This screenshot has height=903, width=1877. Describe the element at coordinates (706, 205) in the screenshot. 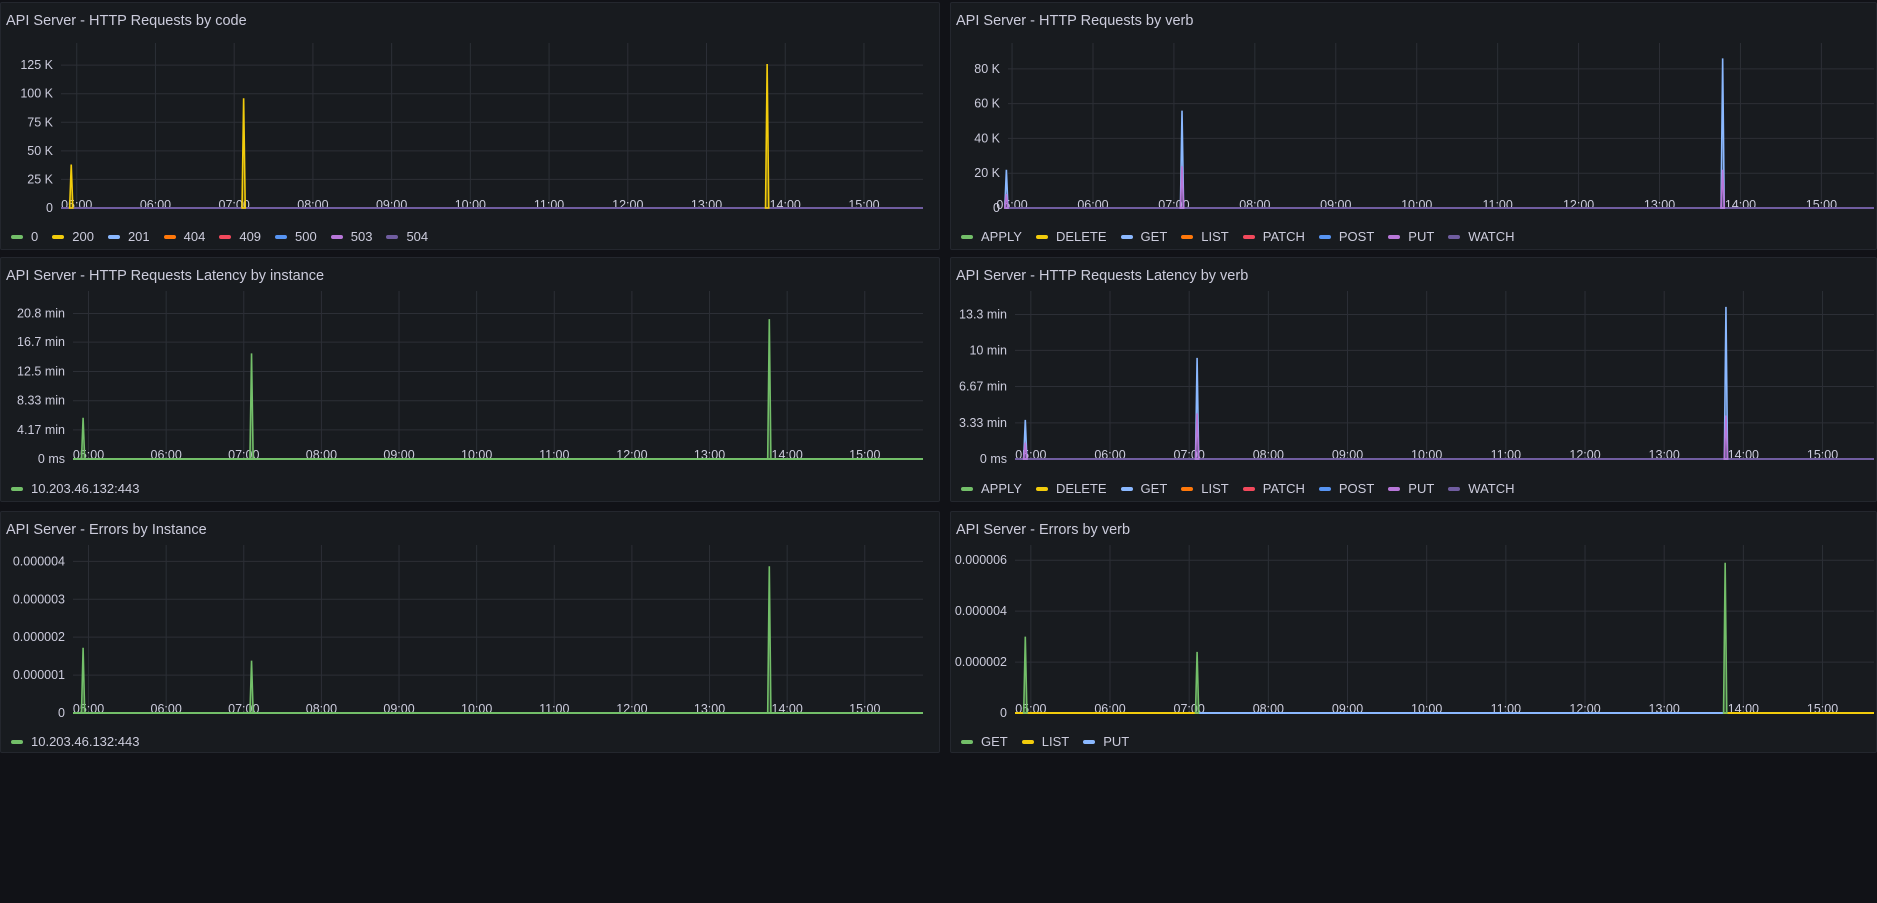

I see `x-tick-label: 13:00` at that location.